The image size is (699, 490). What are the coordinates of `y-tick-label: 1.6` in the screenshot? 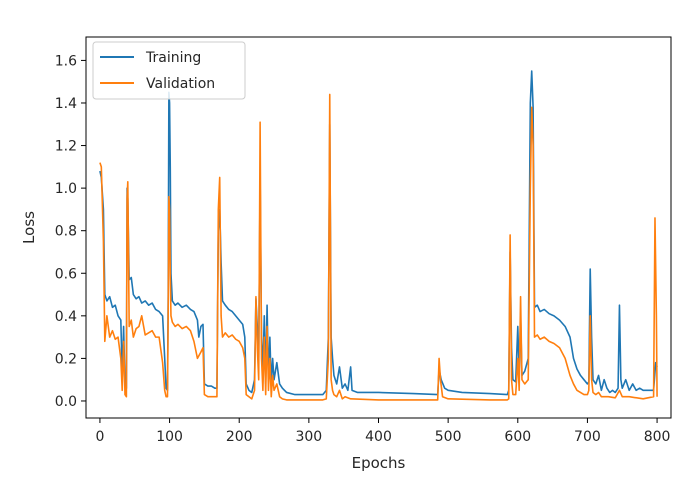 It's located at (66, 61).